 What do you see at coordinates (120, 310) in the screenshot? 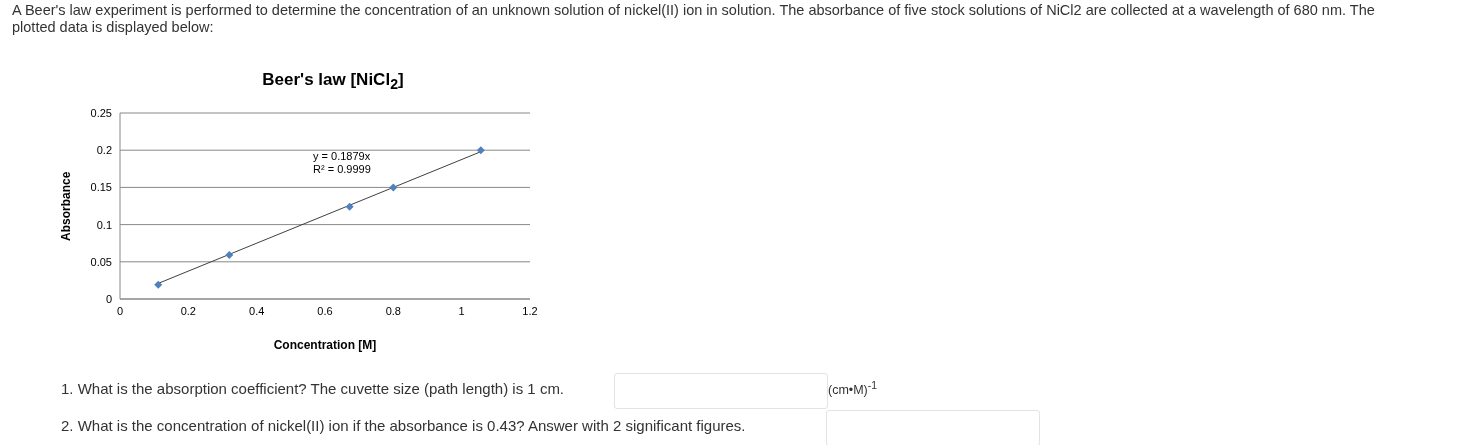
I see `x-tick-label: 0` at bounding box center [120, 310].